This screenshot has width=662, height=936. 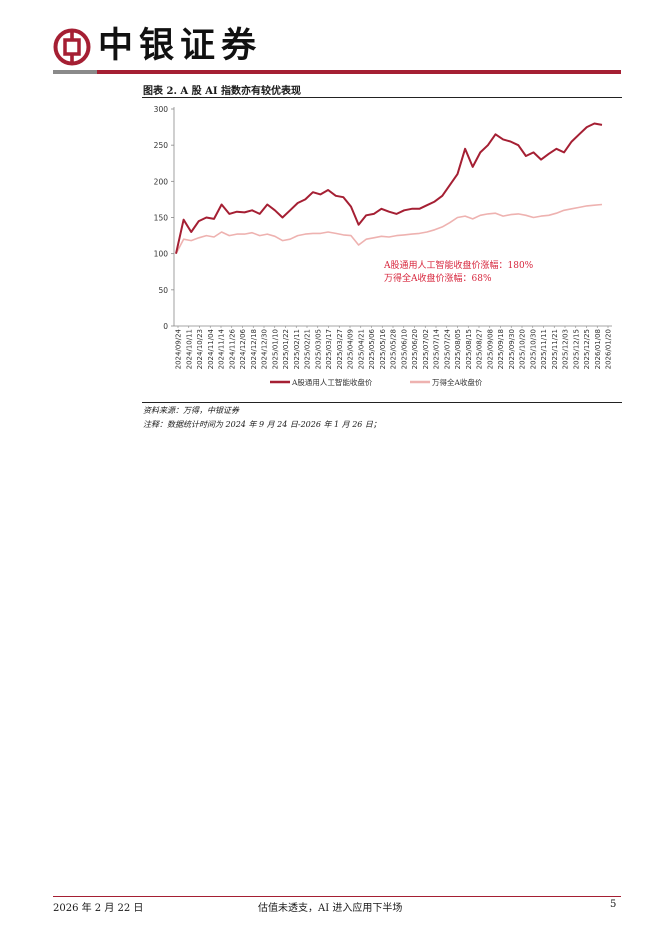 What do you see at coordinates (457, 382) in the screenshot?
I see `legend-label: 万得全A收盘价` at bounding box center [457, 382].